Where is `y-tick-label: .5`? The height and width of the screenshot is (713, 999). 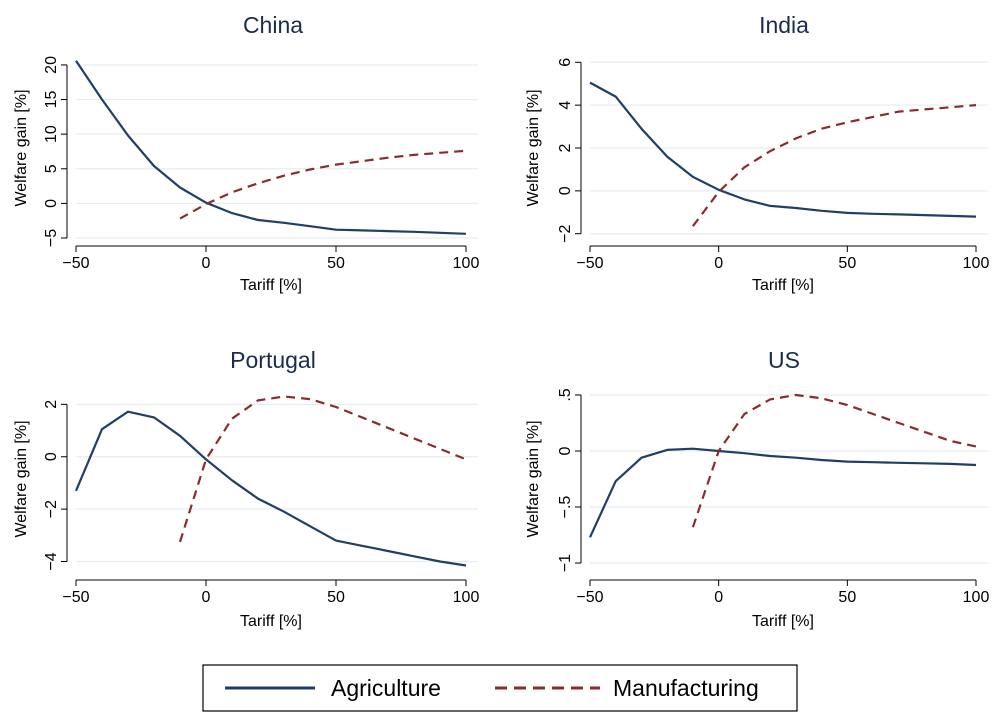 y-tick-label: .5 is located at coordinates (565, 394).